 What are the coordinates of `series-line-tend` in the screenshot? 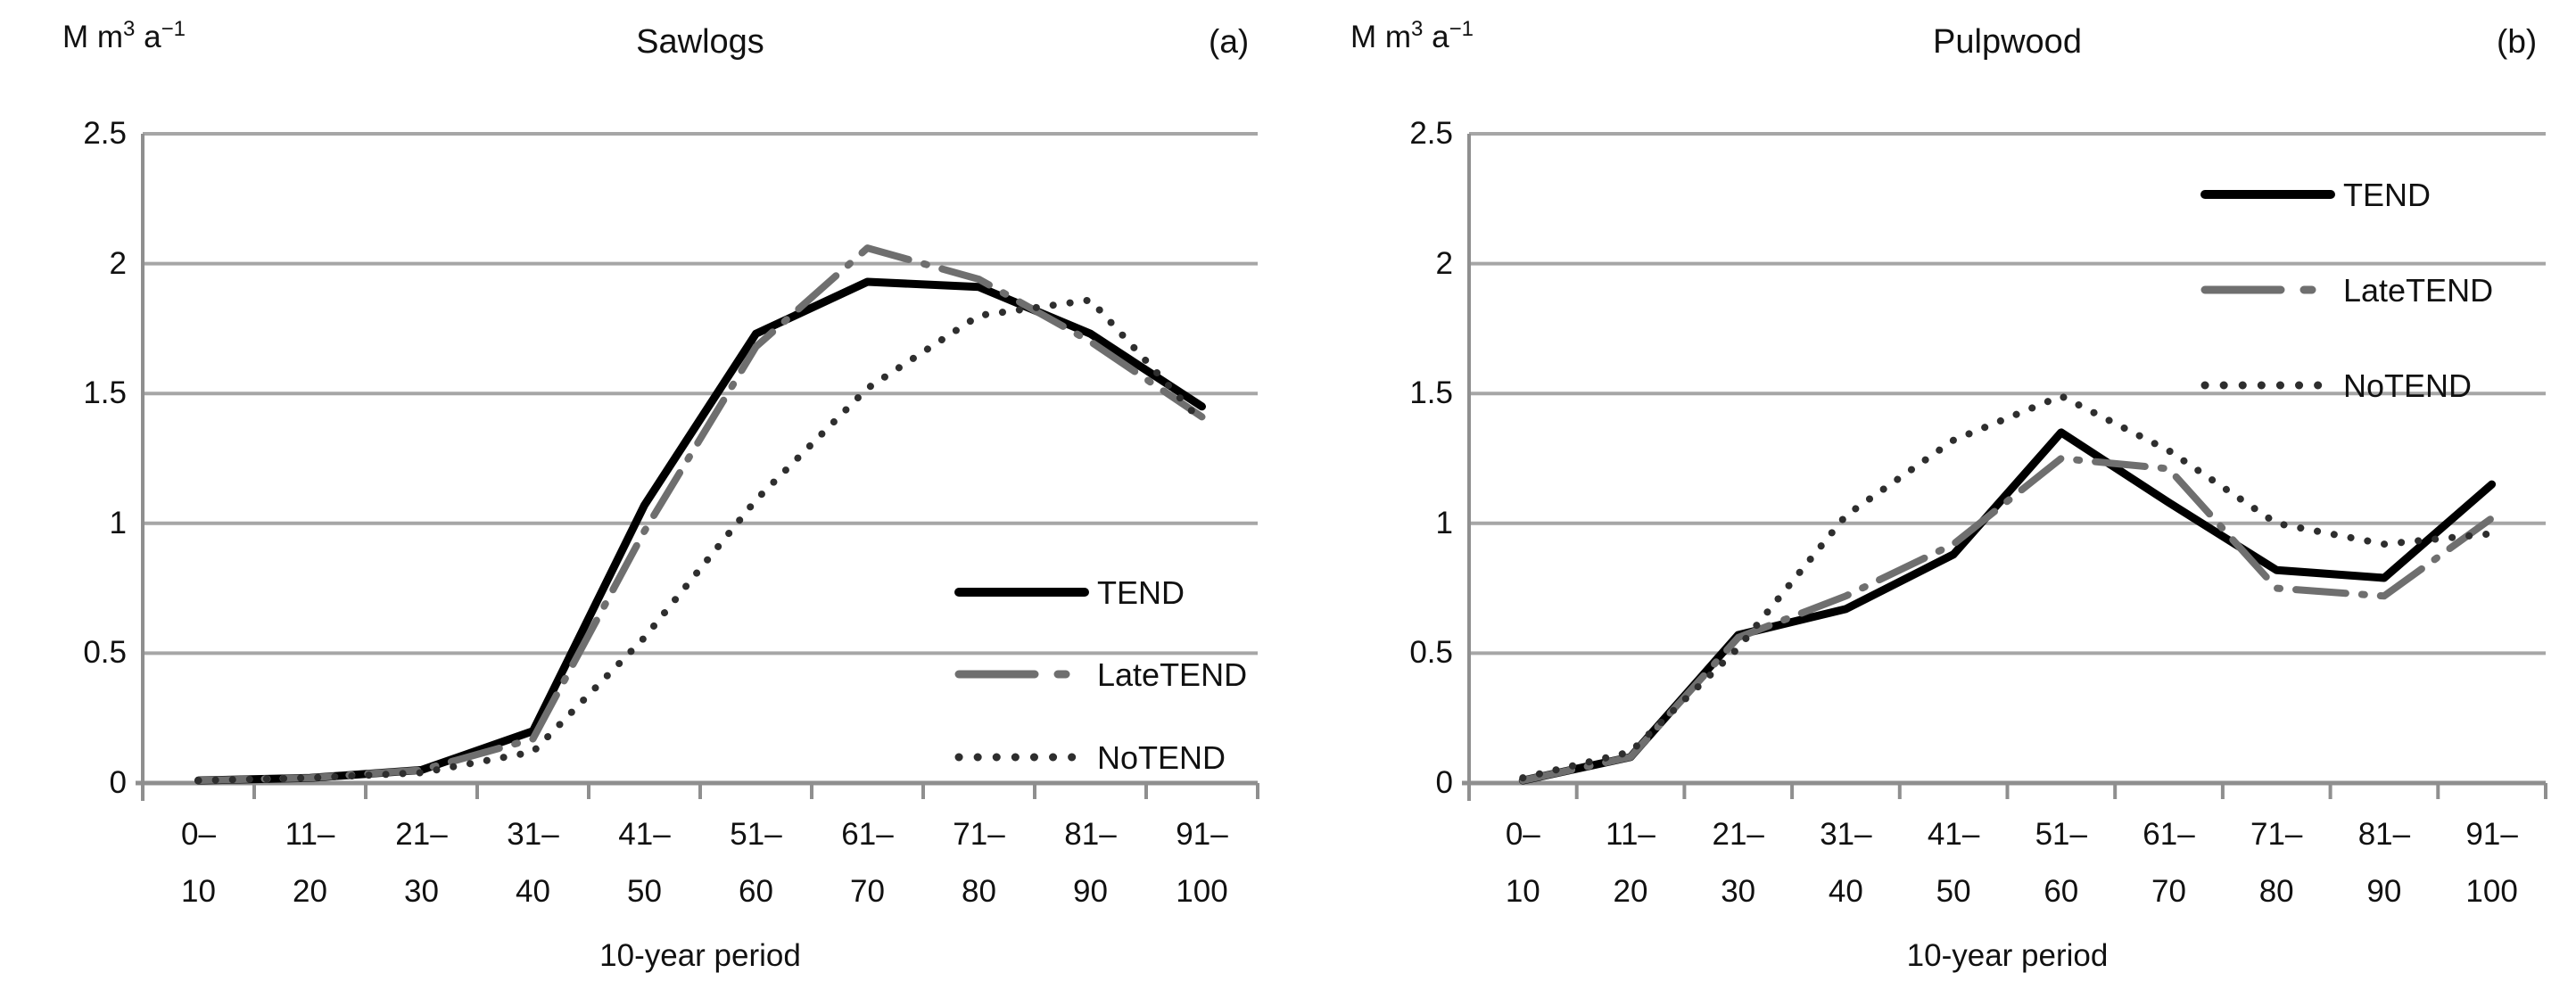 It's located at (2007, 606).